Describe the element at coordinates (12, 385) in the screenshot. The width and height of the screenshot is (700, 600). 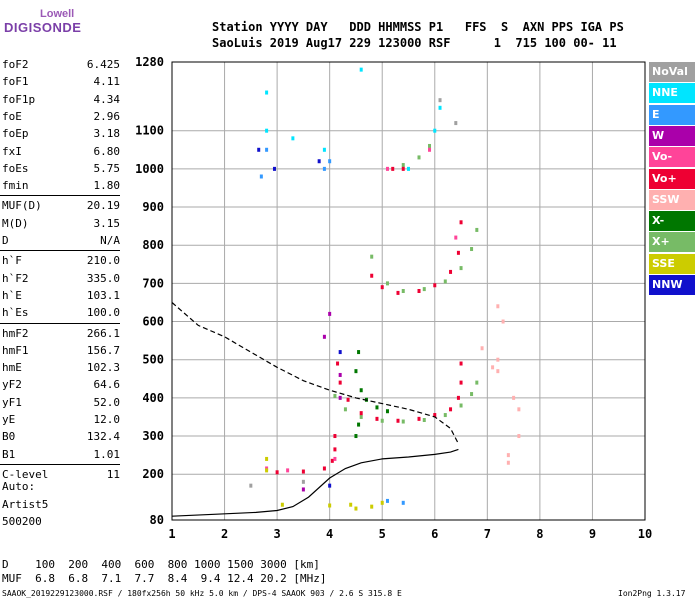
I see `param-name: yF2` at that location.